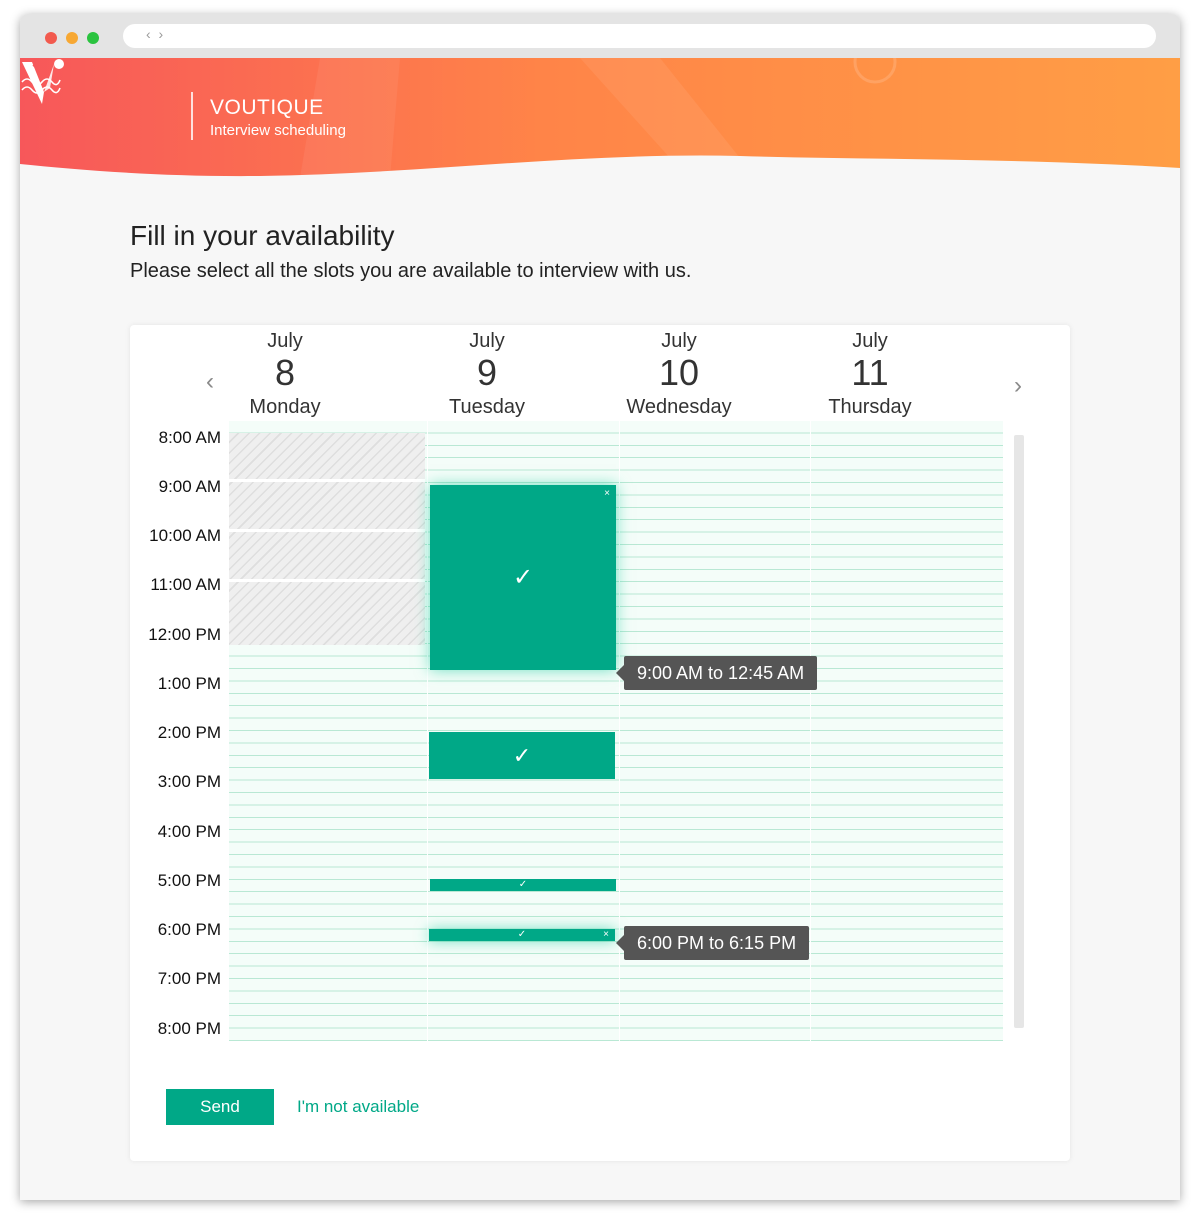  What do you see at coordinates (189, 1028) in the screenshot?
I see `time-label: 8:00 PM` at bounding box center [189, 1028].